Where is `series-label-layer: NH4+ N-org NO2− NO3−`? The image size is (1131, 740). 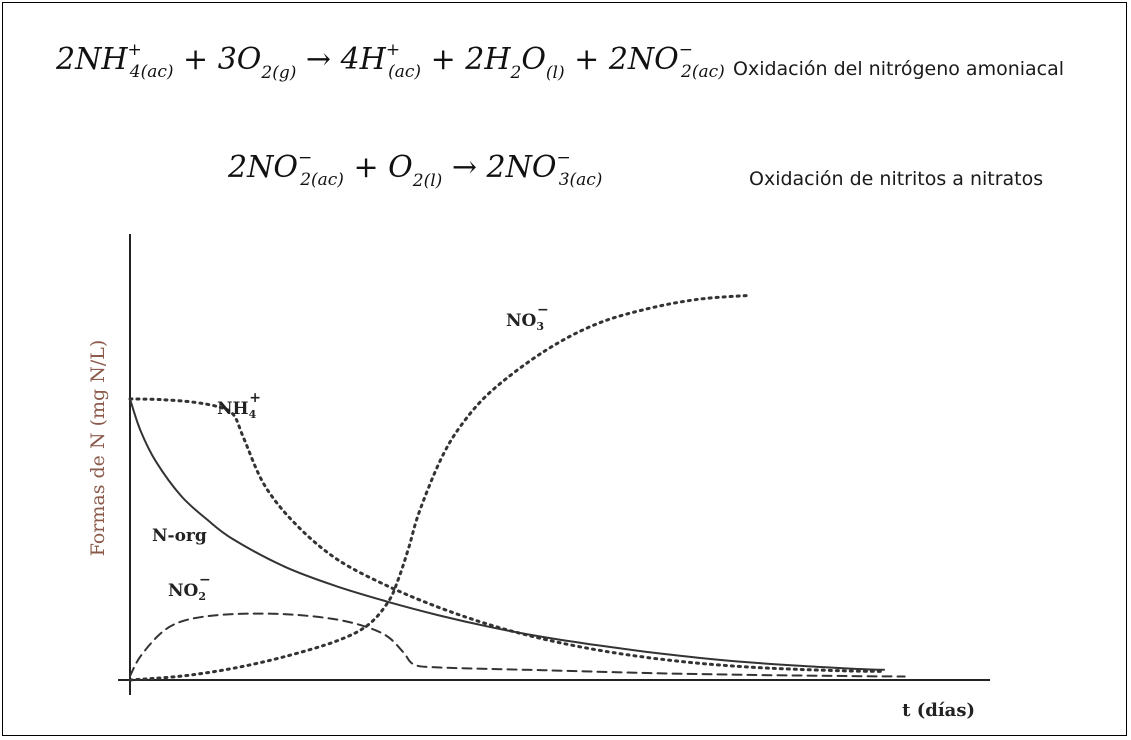
series-label-layer: NH4+ N-org NO2− NO3− is located at coordinates (350, 452).